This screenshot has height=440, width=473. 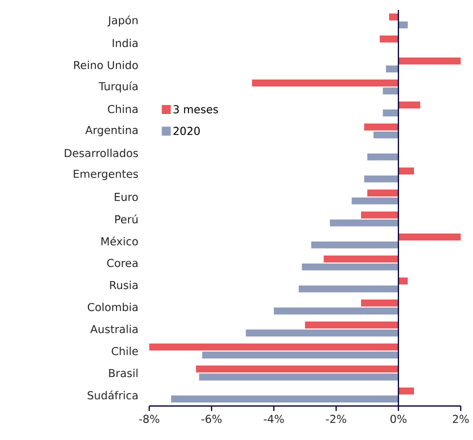 I want to click on legend-label: 2020, so click(x=187, y=131).